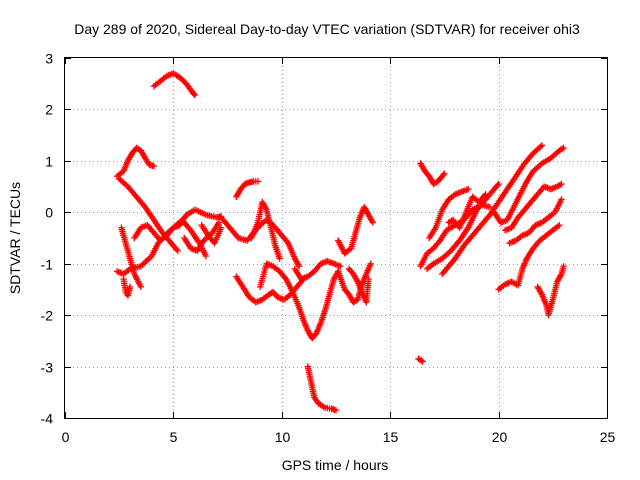 This screenshot has width=640, height=480. What do you see at coordinates (49, 59) in the screenshot?
I see `y-tick-label: 3` at bounding box center [49, 59].